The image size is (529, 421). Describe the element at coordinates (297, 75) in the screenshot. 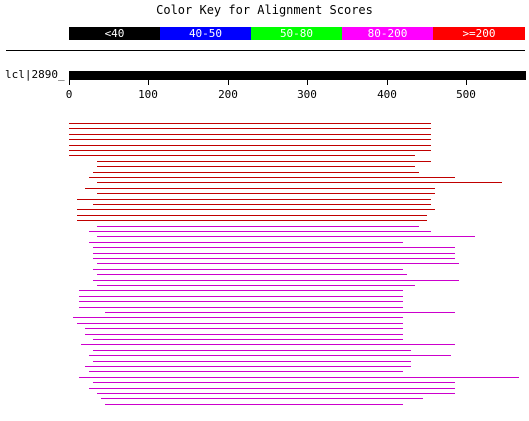

I see `query-bar` at that location.